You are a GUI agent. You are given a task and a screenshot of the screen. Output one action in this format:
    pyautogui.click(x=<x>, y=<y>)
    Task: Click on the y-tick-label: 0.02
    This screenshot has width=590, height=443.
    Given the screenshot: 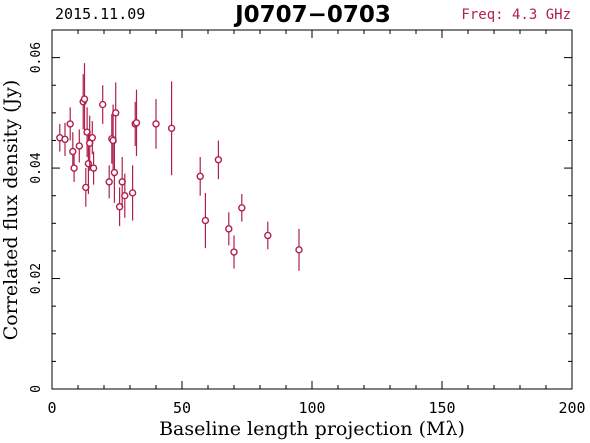 What is the action you would take?
    pyautogui.click(x=36, y=278)
    